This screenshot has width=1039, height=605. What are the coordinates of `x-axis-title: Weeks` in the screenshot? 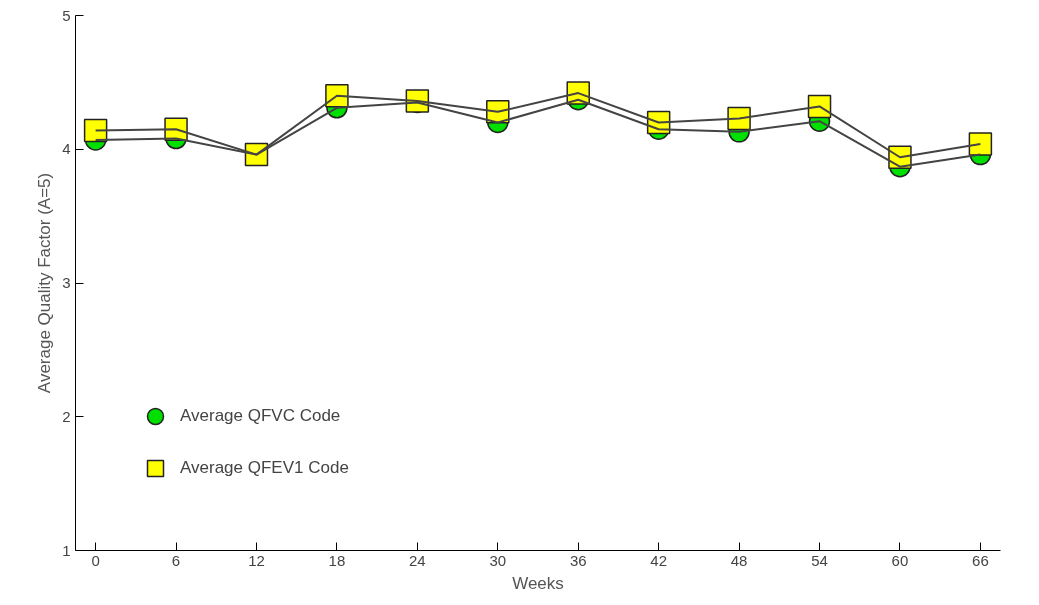 It's located at (538, 583).